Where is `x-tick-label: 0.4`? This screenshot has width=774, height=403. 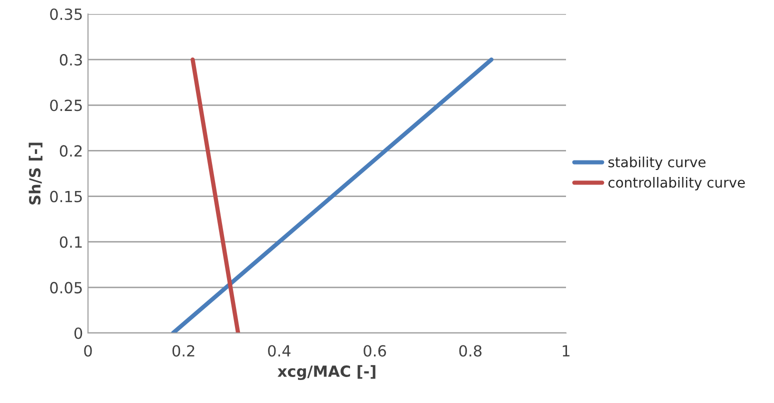 x-tick-label: 0.4 is located at coordinates (279, 351).